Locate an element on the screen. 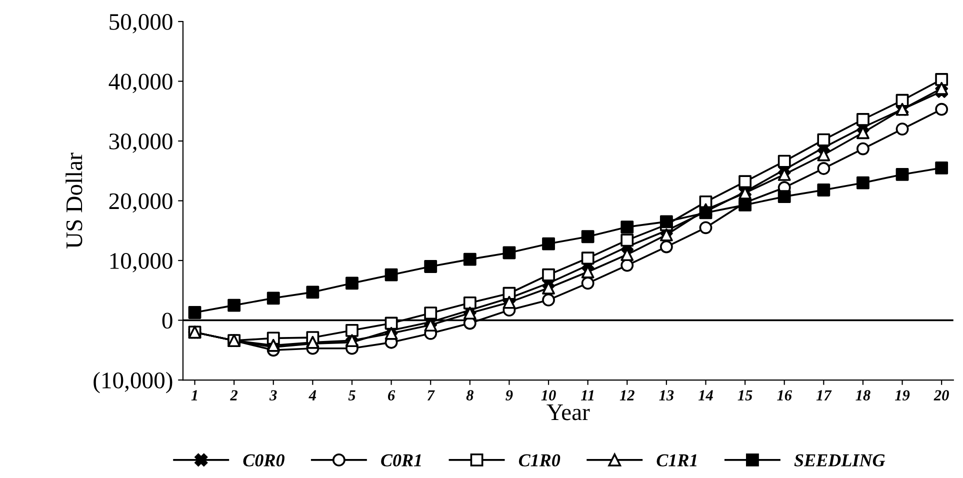  x-tick-label: 1 is located at coordinates (194, 395).